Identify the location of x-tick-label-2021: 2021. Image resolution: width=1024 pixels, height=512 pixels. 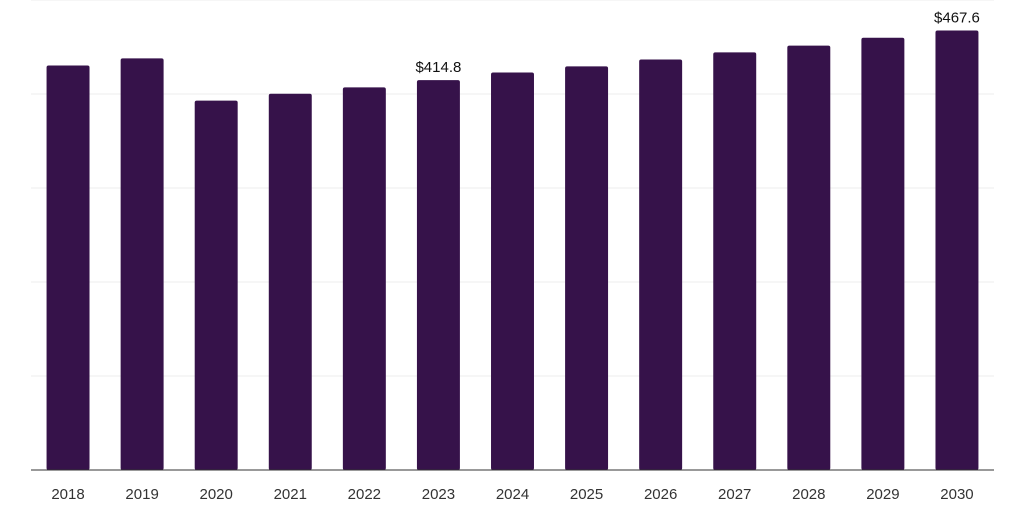
(290, 494).